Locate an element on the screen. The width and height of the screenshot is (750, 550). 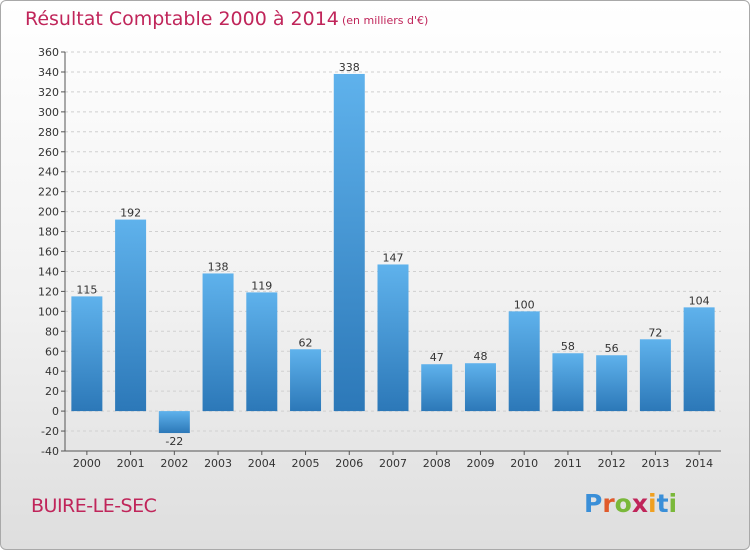
logo-letter: t is located at coordinates (662, 503).